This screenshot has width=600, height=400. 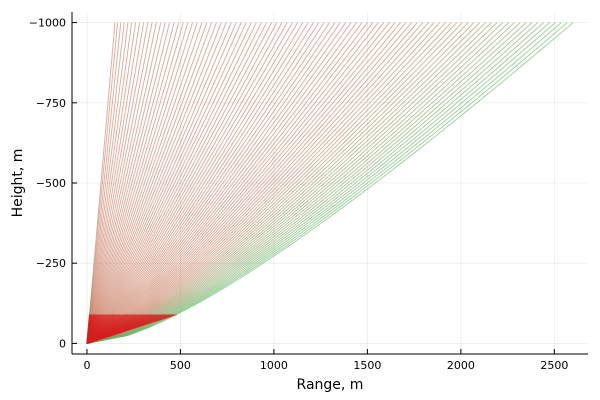 What do you see at coordinates (86, 365) in the screenshot?
I see `x-tick-label: 0` at bounding box center [86, 365].